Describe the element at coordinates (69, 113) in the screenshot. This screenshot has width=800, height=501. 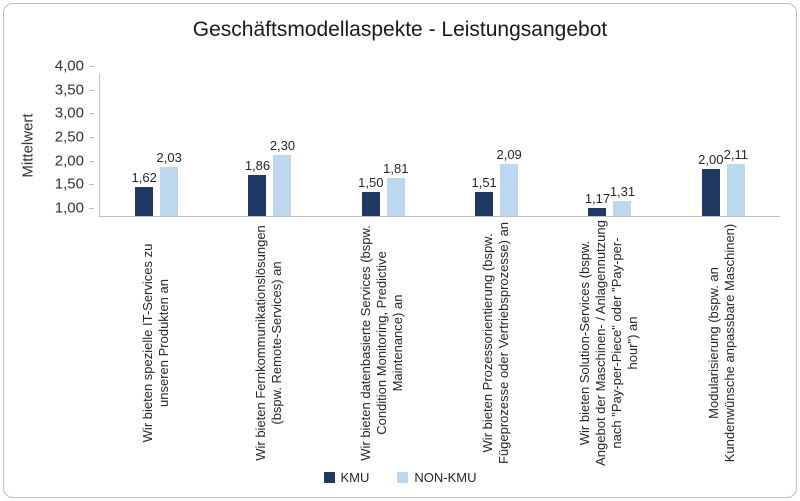
I see `y-tick-label: 3,00` at that location.